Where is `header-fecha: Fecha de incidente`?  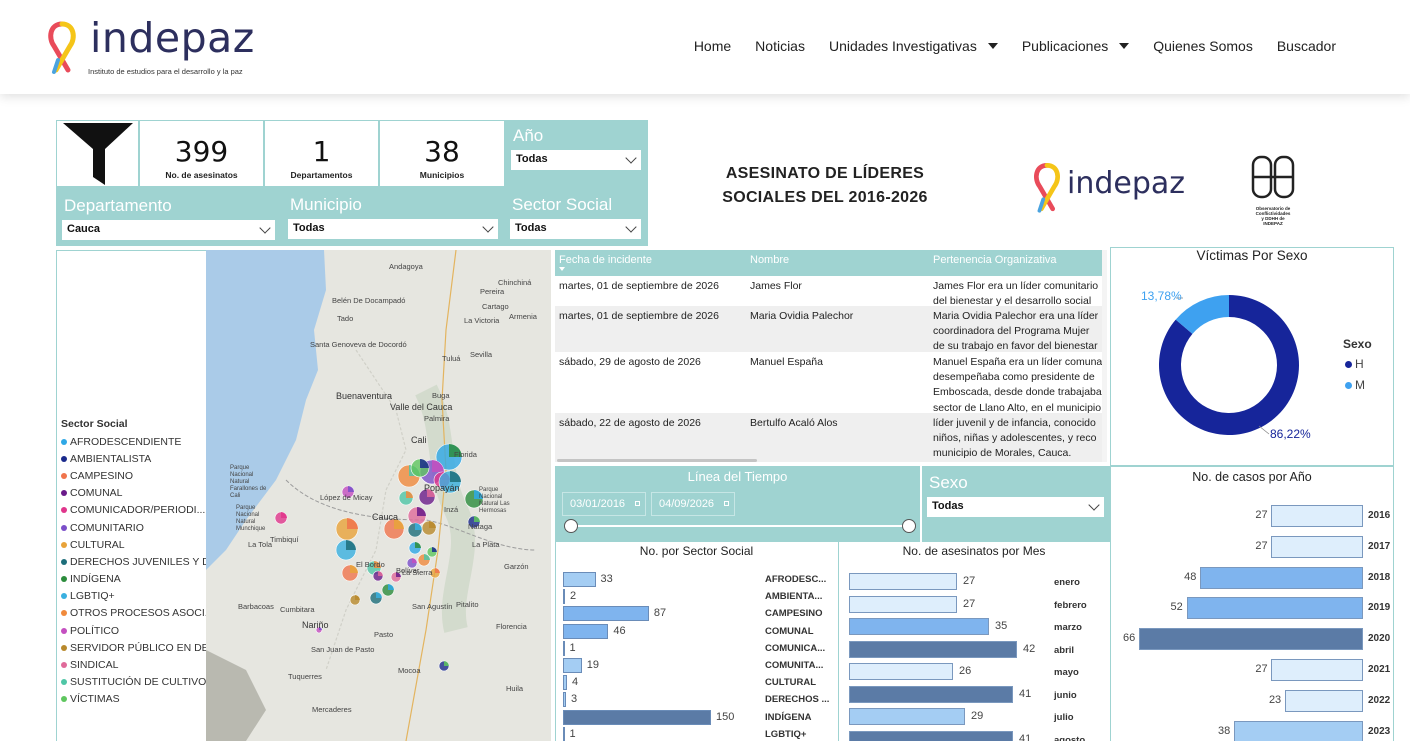
header-fecha: Fecha de incidente is located at coordinates (605, 260).